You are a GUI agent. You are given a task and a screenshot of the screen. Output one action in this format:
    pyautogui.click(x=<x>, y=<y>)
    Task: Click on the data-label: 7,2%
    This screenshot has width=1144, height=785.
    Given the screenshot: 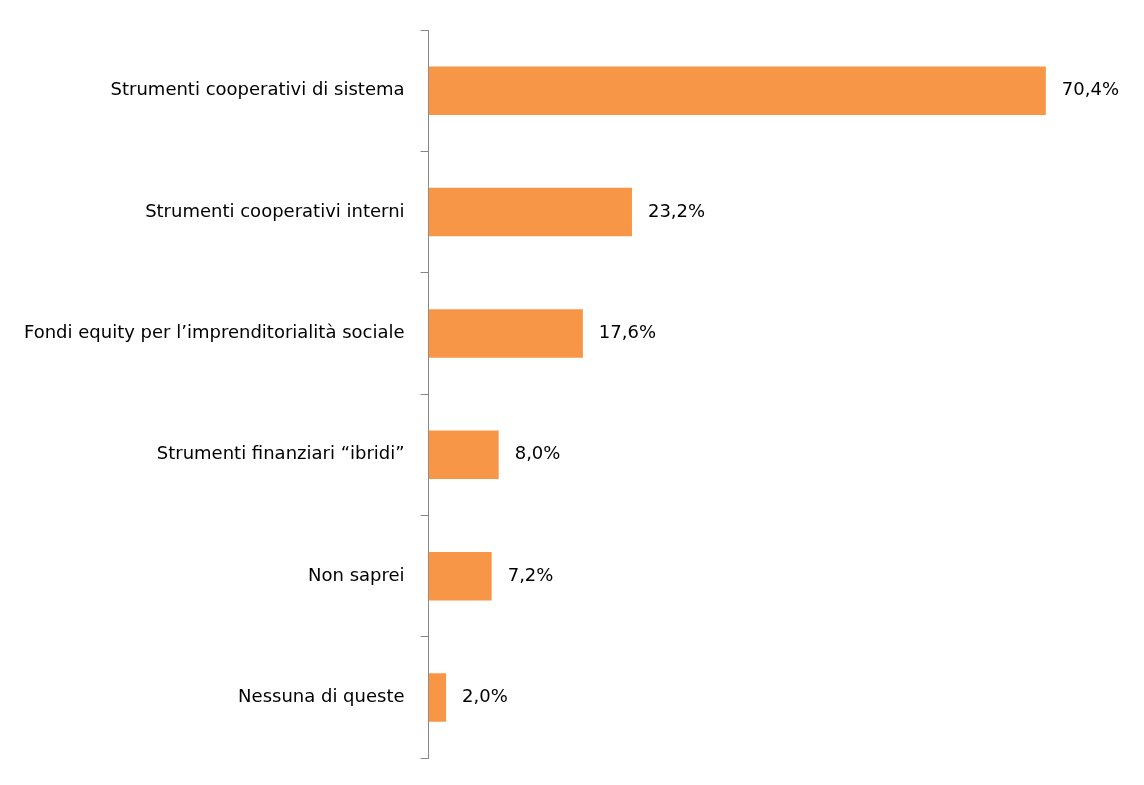 What is the action you would take?
    pyautogui.click(x=530, y=574)
    